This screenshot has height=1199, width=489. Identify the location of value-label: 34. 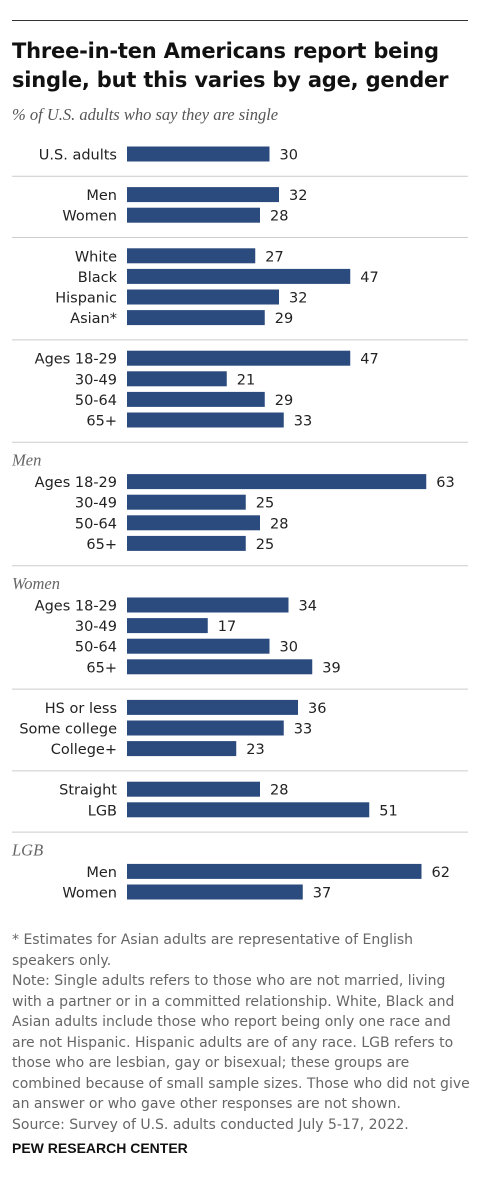
(308, 607).